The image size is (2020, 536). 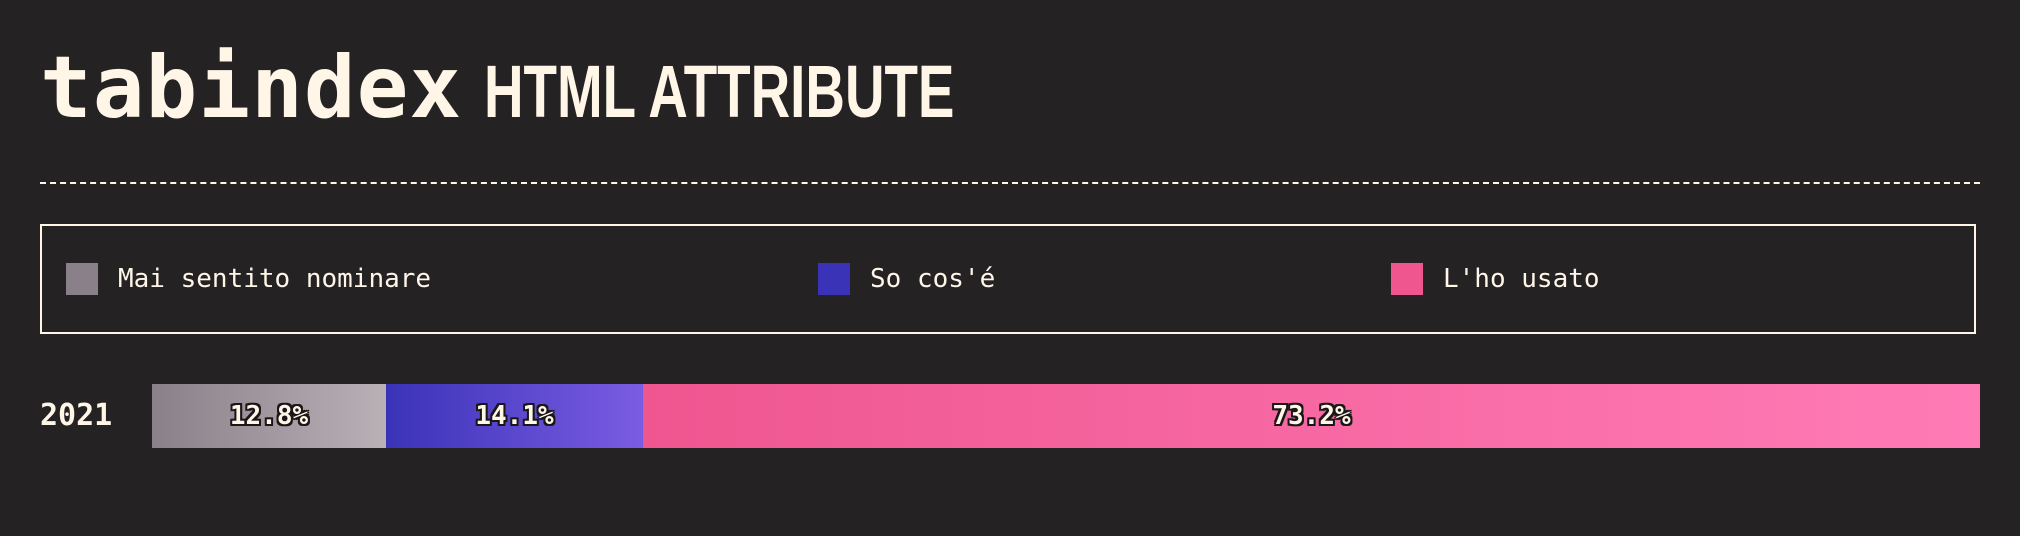 What do you see at coordinates (834, 279) in the screenshot?
I see `legend-swatch-know-what-it-is` at bounding box center [834, 279].